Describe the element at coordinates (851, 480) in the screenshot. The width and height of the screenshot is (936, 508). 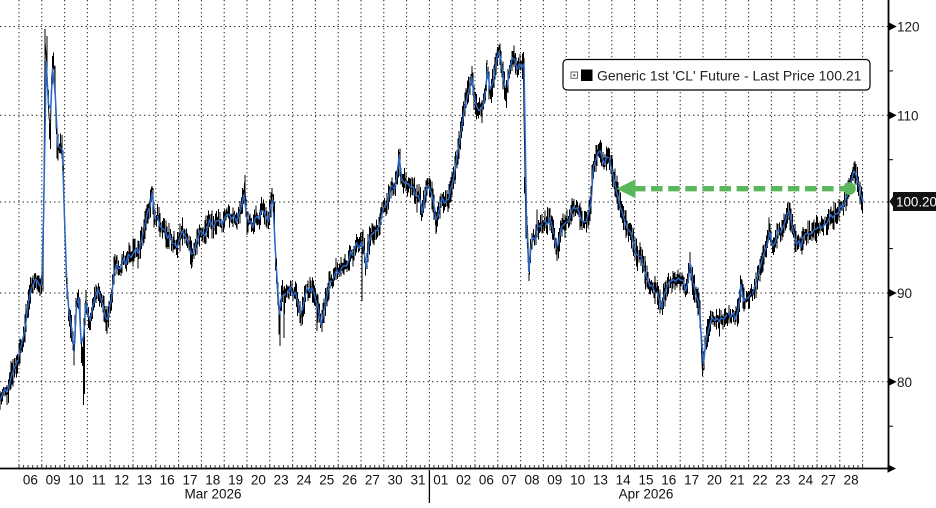
I see `svg-text: 28` at that location.